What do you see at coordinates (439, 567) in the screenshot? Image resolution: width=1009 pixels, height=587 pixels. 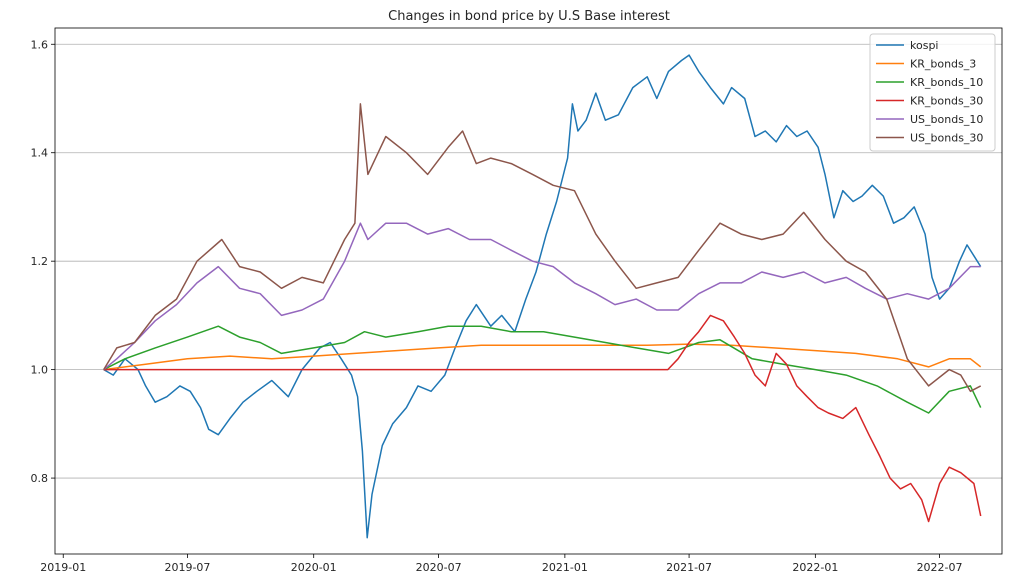 I see `x-tick-label: 2020-07` at bounding box center [439, 567].